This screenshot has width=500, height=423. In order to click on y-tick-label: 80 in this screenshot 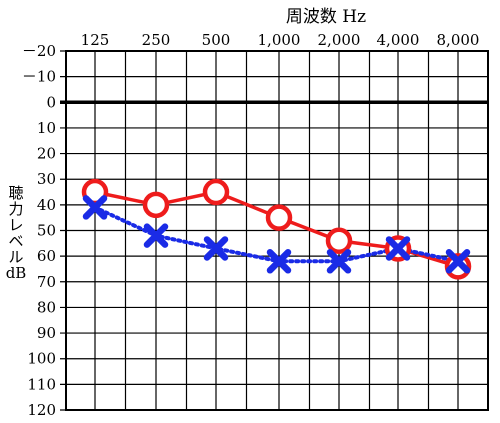, I will do `click(46, 307)`.